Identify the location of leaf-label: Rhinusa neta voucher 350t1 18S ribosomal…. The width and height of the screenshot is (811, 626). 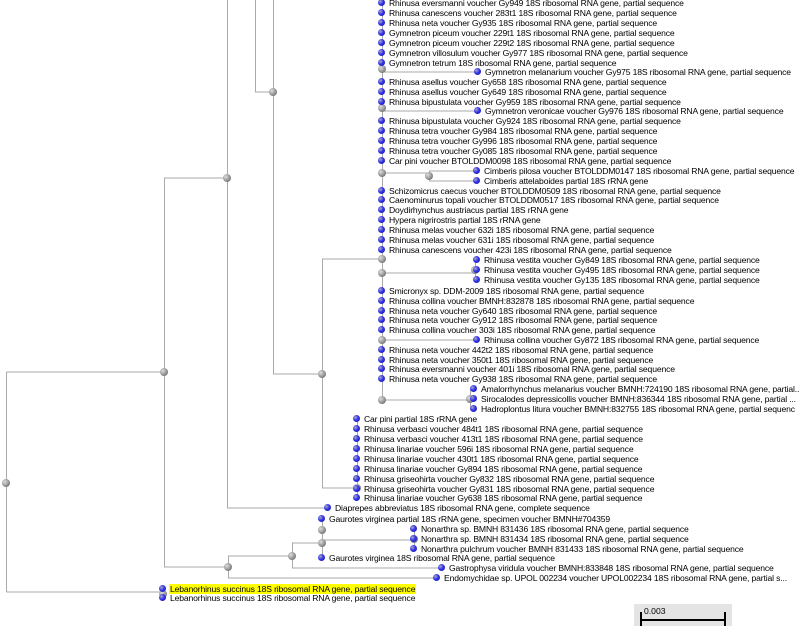
(521, 360).